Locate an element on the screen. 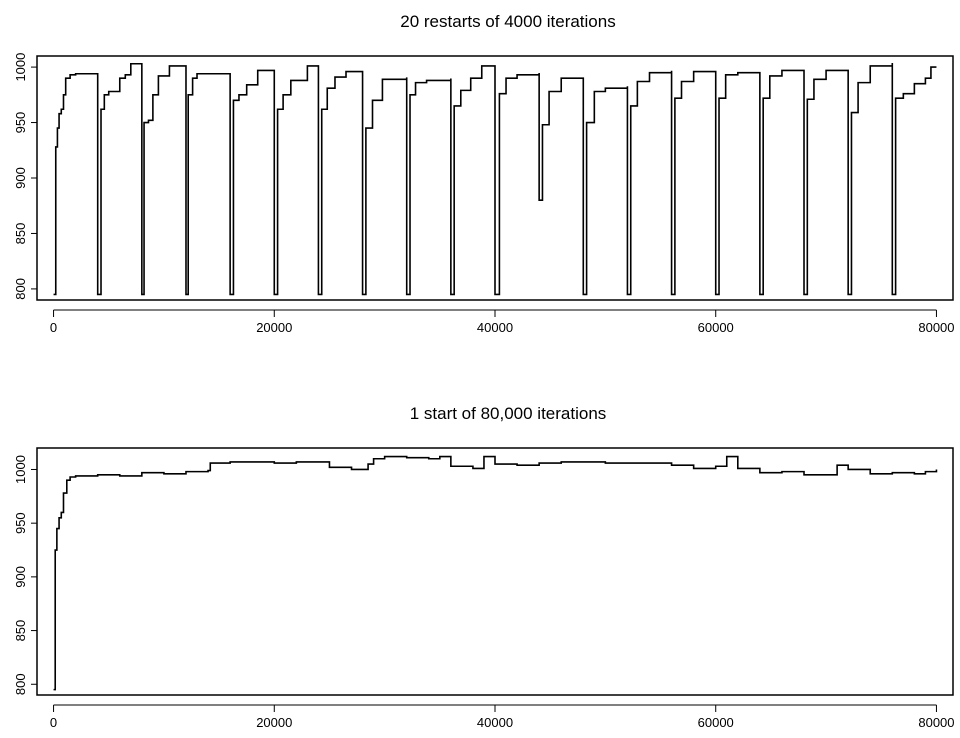 The width and height of the screenshot is (960, 738). chart-title-bottom: 1 start of 80,000 iterations is located at coordinates (508, 413).